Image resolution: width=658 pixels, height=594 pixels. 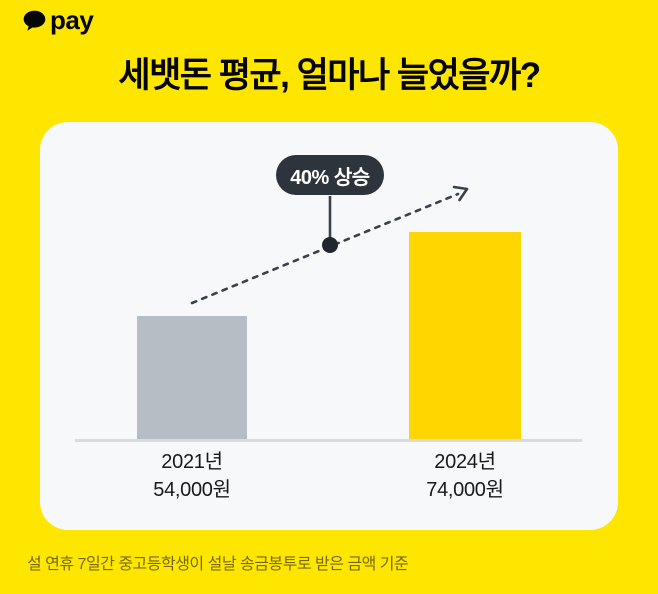 I want to click on trend-point-dot, so click(x=330, y=245).